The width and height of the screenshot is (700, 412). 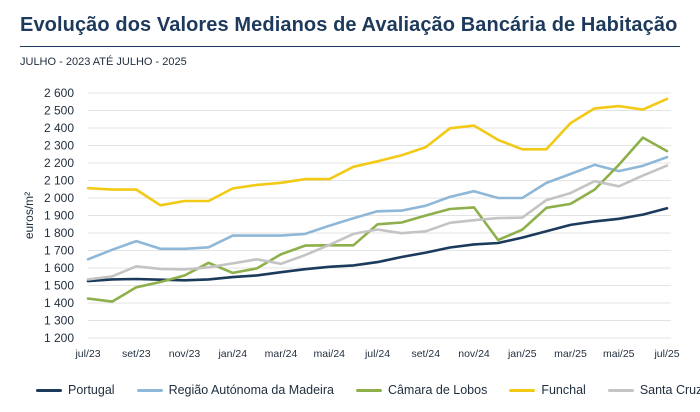 I want to click on y-tick-label: 1 600, so click(x=59, y=268).